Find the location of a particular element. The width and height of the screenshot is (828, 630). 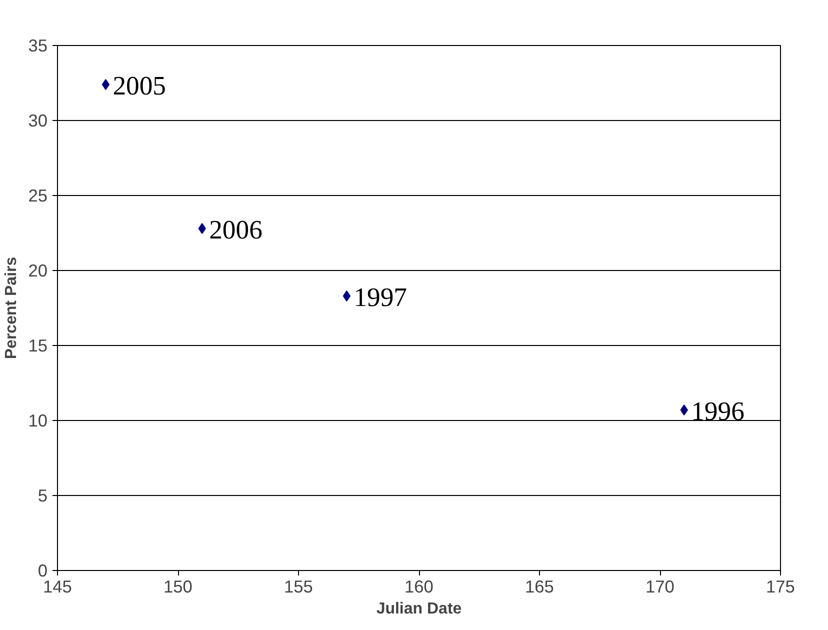

y-tick-label: 25 is located at coordinates (38, 196).